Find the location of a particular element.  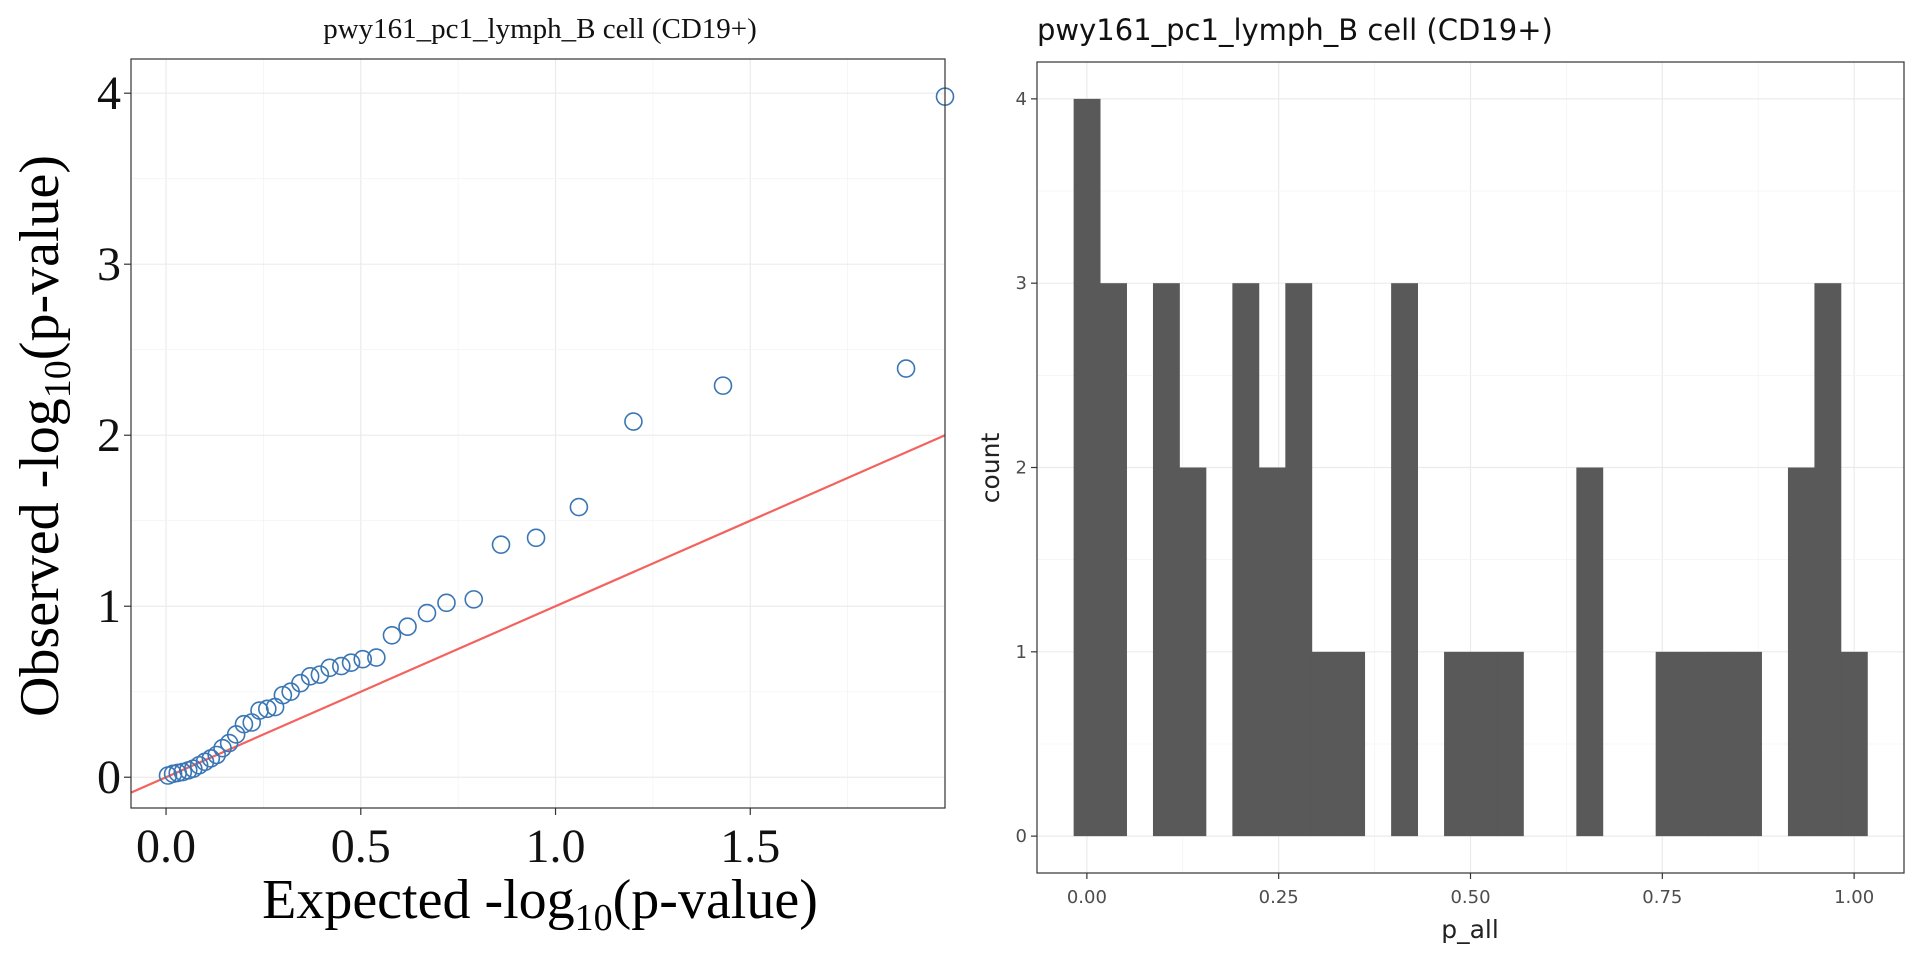

hist-y-tick-label: 4 is located at coordinates (1021, 99).